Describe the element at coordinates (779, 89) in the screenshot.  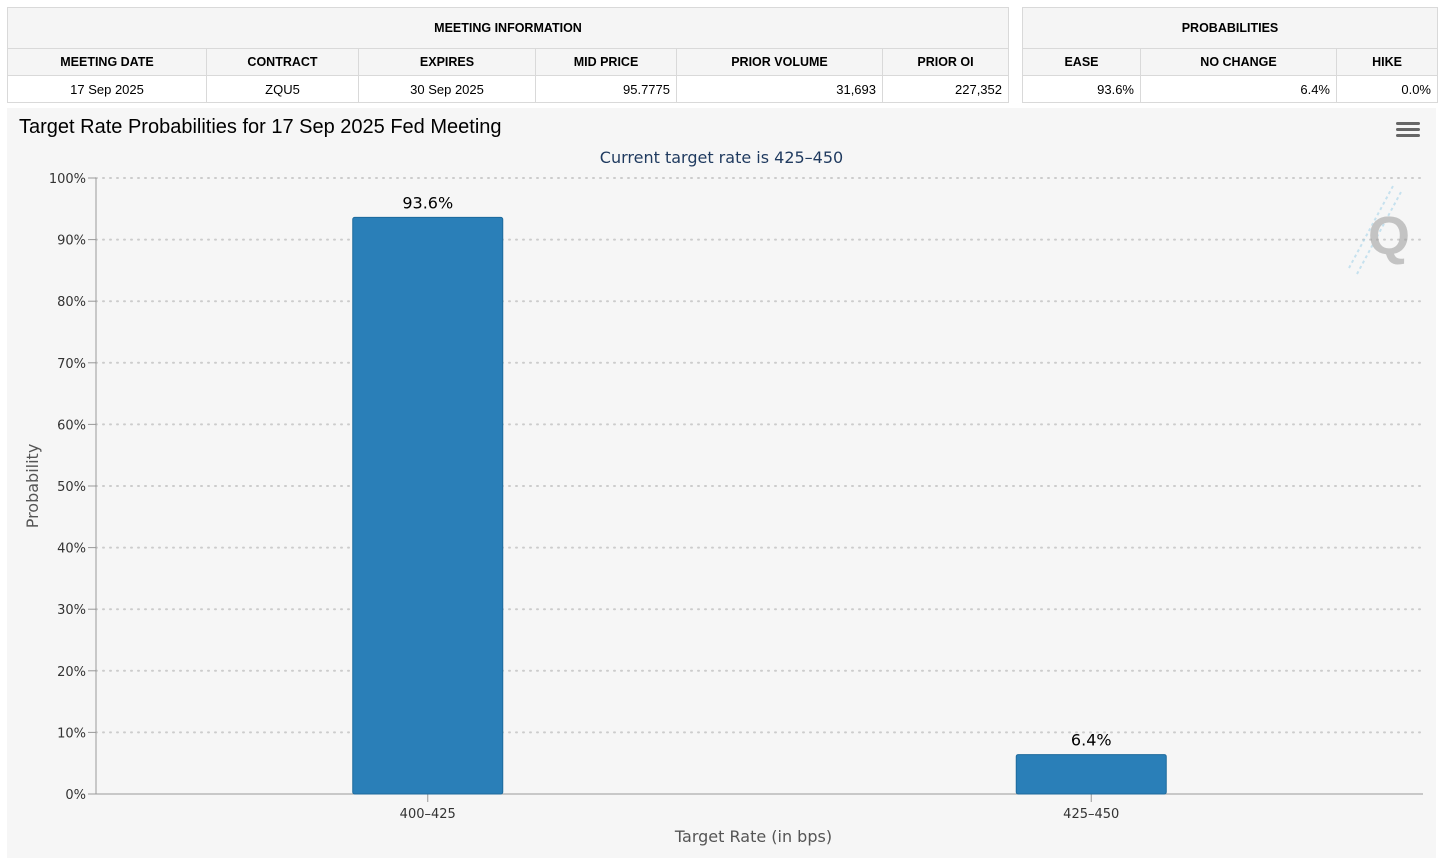
I see `prior-volume-cell: 31,693` at that location.